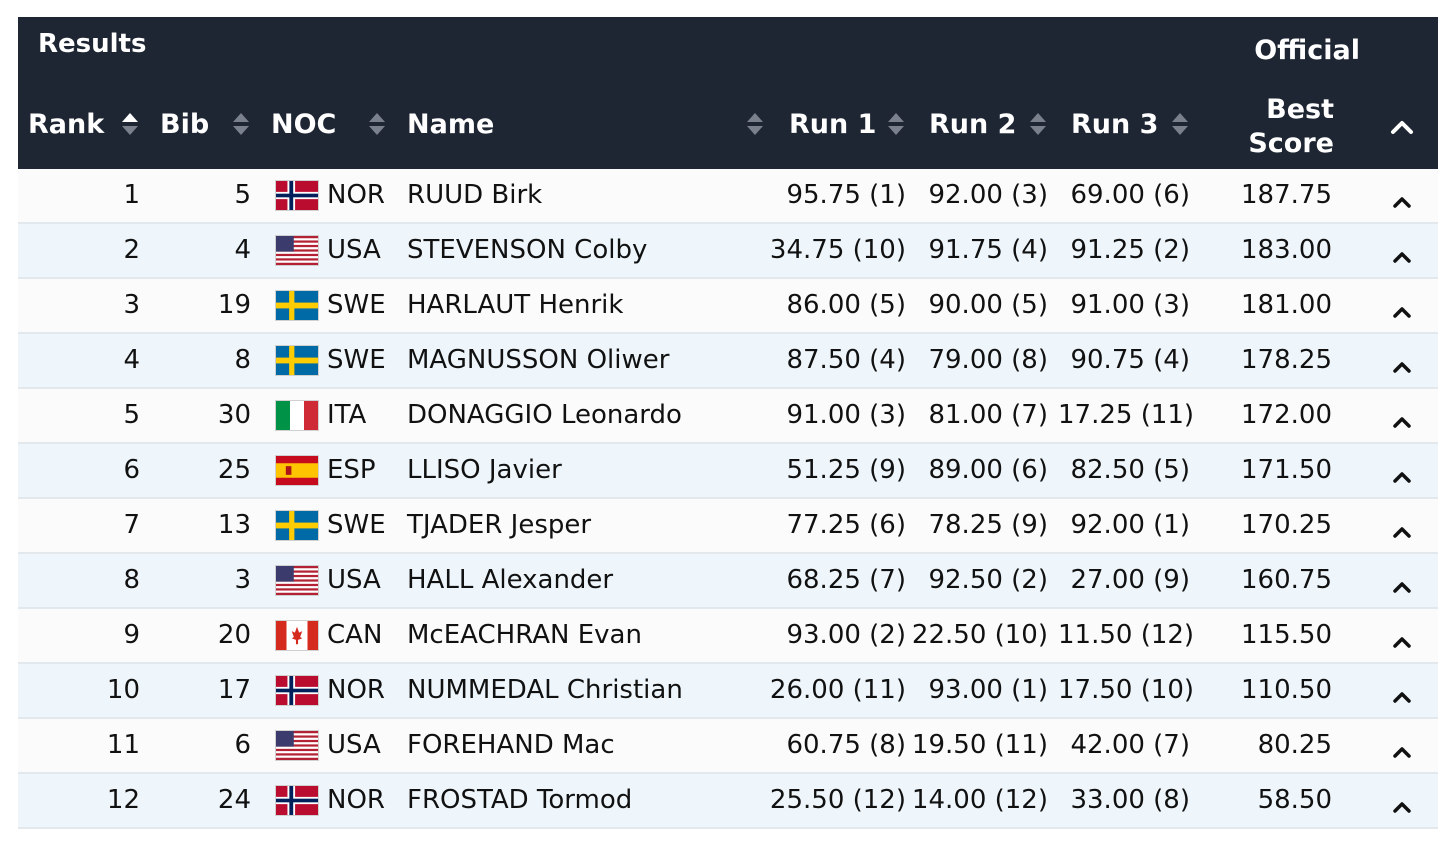  I want to click on run2-cell: 90.00 (5), so click(988, 305).